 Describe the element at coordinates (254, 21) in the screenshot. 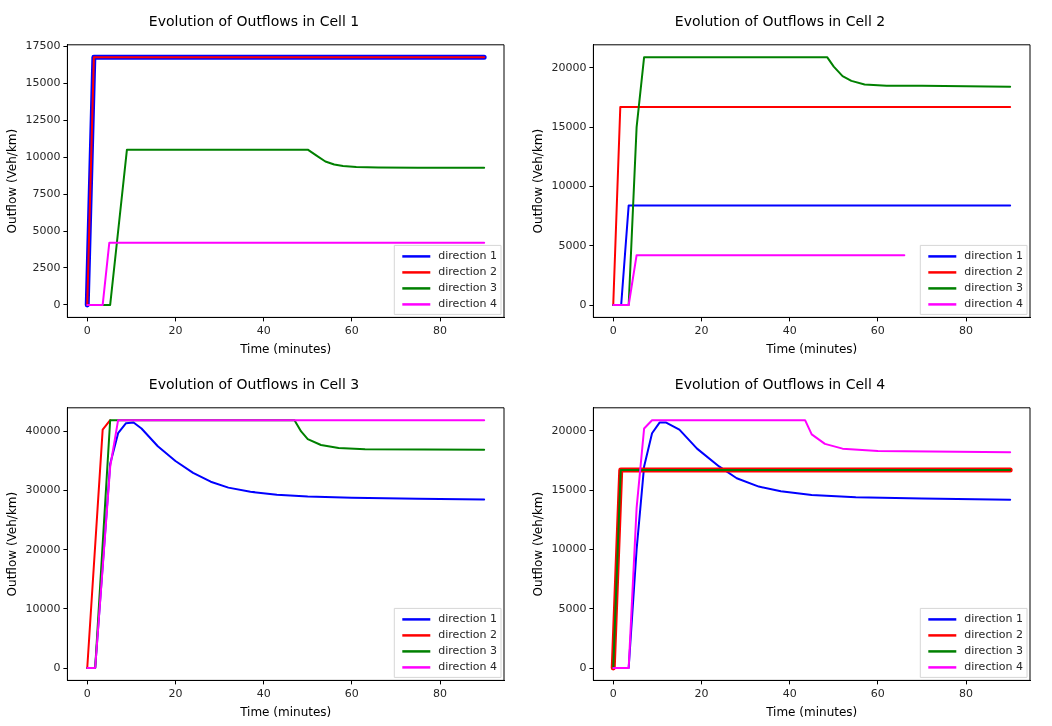

I see `chart-title: Evolution of Outflows in Cell 1` at that location.